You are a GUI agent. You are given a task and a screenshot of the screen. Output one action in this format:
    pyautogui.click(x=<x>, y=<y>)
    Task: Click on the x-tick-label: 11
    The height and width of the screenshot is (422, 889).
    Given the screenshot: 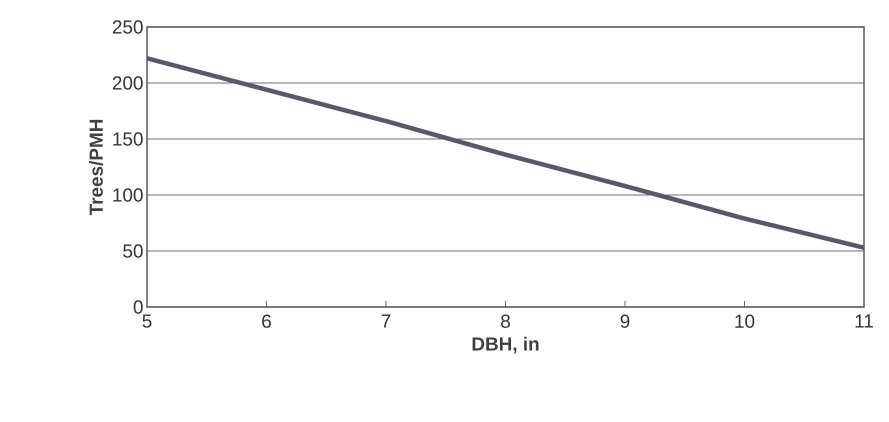 What is the action you would take?
    pyautogui.click(x=864, y=321)
    